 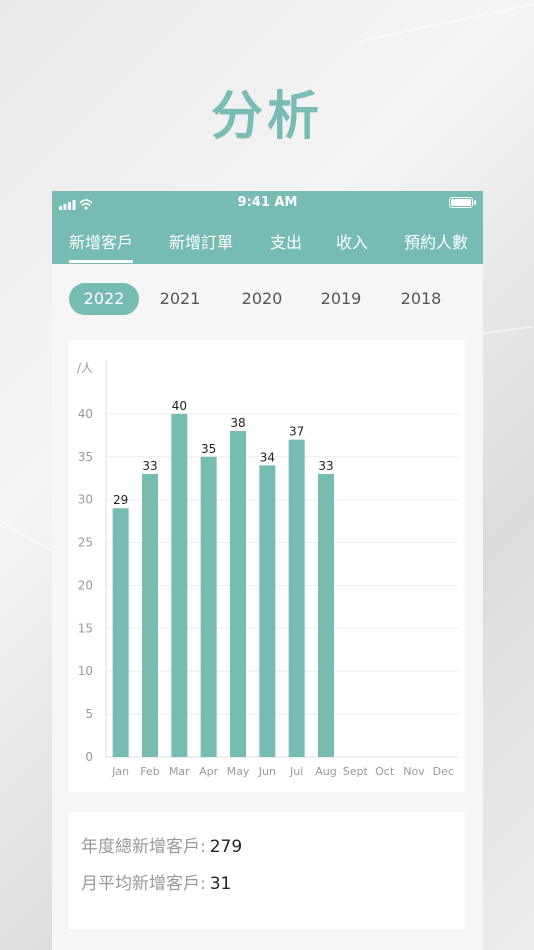 What do you see at coordinates (85, 457) in the screenshot?
I see `y-tick-label: 35` at bounding box center [85, 457].